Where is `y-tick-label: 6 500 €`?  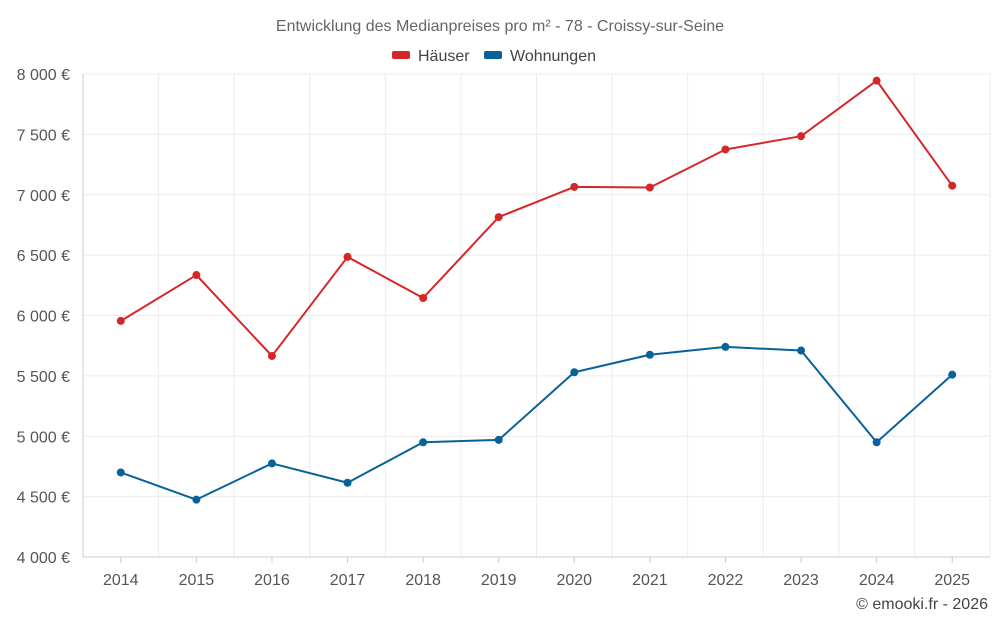 y-tick-label: 6 500 € is located at coordinates (43, 256).